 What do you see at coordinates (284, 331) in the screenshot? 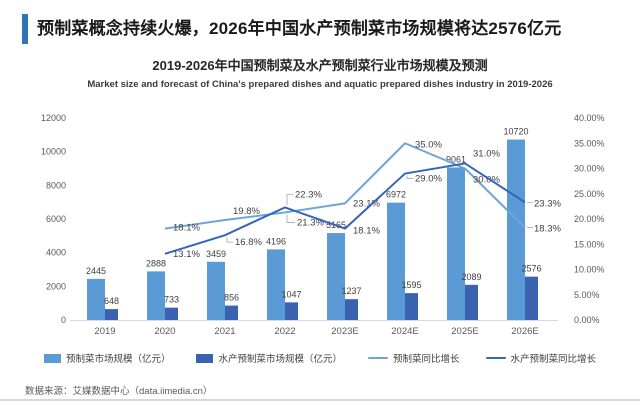
I see `x-axis-label: 2022` at bounding box center [284, 331].